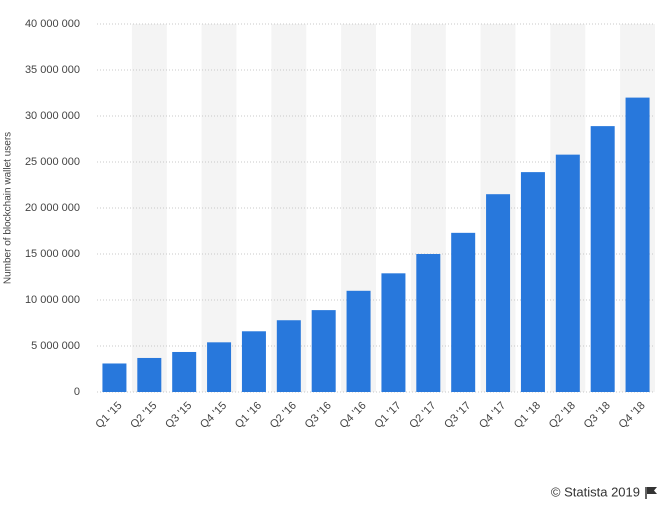  What do you see at coordinates (562, 415) in the screenshot?
I see `x-tick-label: Q2 '18` at bounding box center [562, 415].